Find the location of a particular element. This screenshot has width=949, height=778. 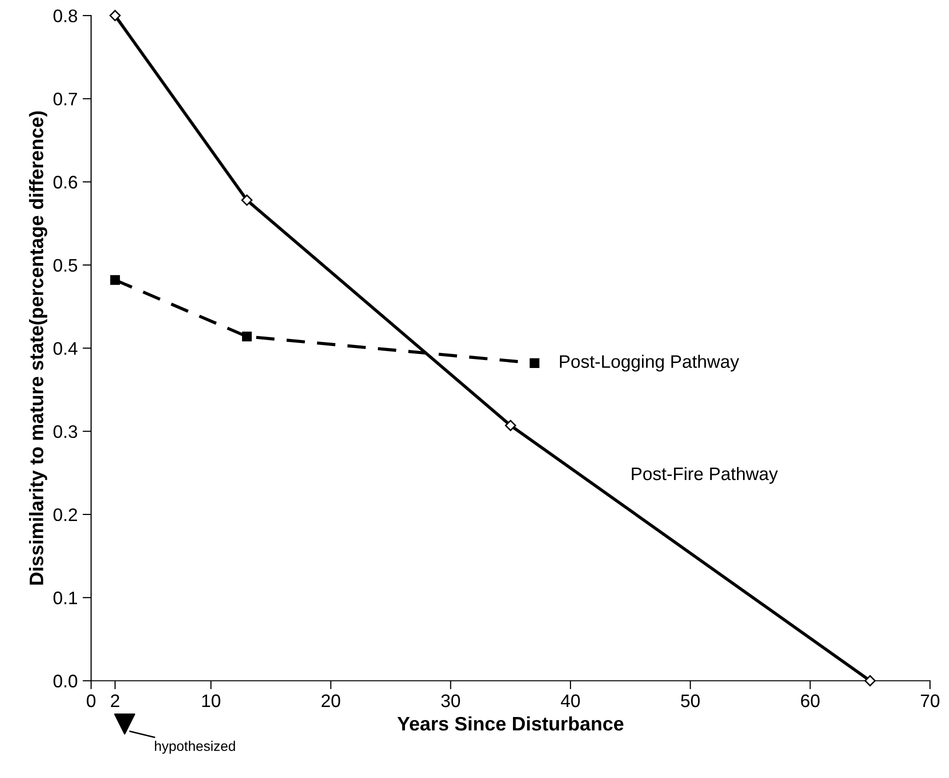

x-axis-title: Years Since Disturbance is located at coordinates (510, 723).